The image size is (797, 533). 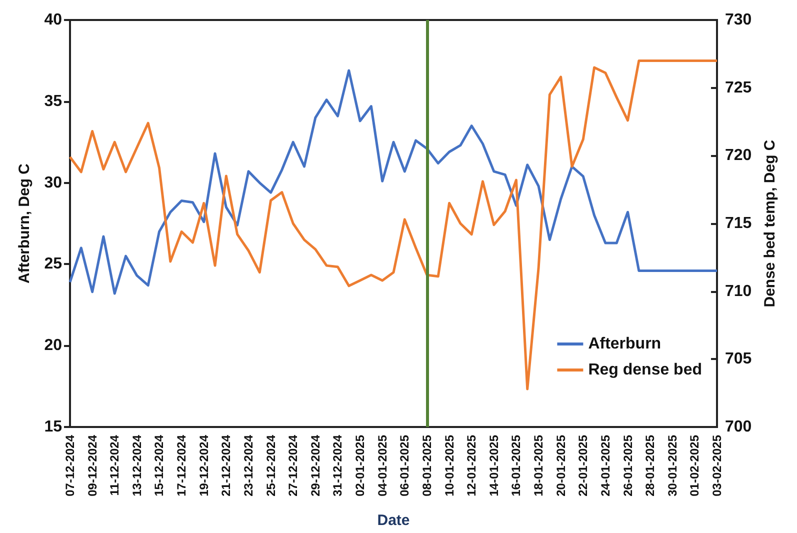 I want to click on x-tick-label: 11-12-2024, so click(x=115, y=465).